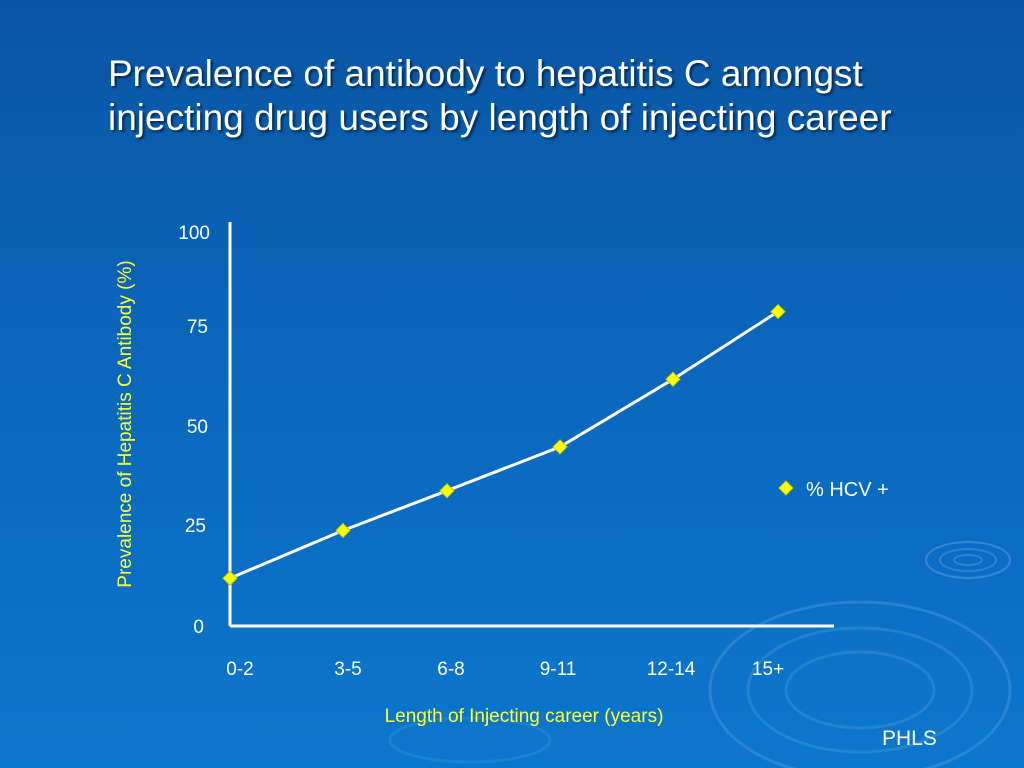 This screenshot has width=1024, height=768. What do you see at coordinates (558, 669) in the screenshot?
I see `x-tick-label: 9-11` at bounding box center [558, 669].